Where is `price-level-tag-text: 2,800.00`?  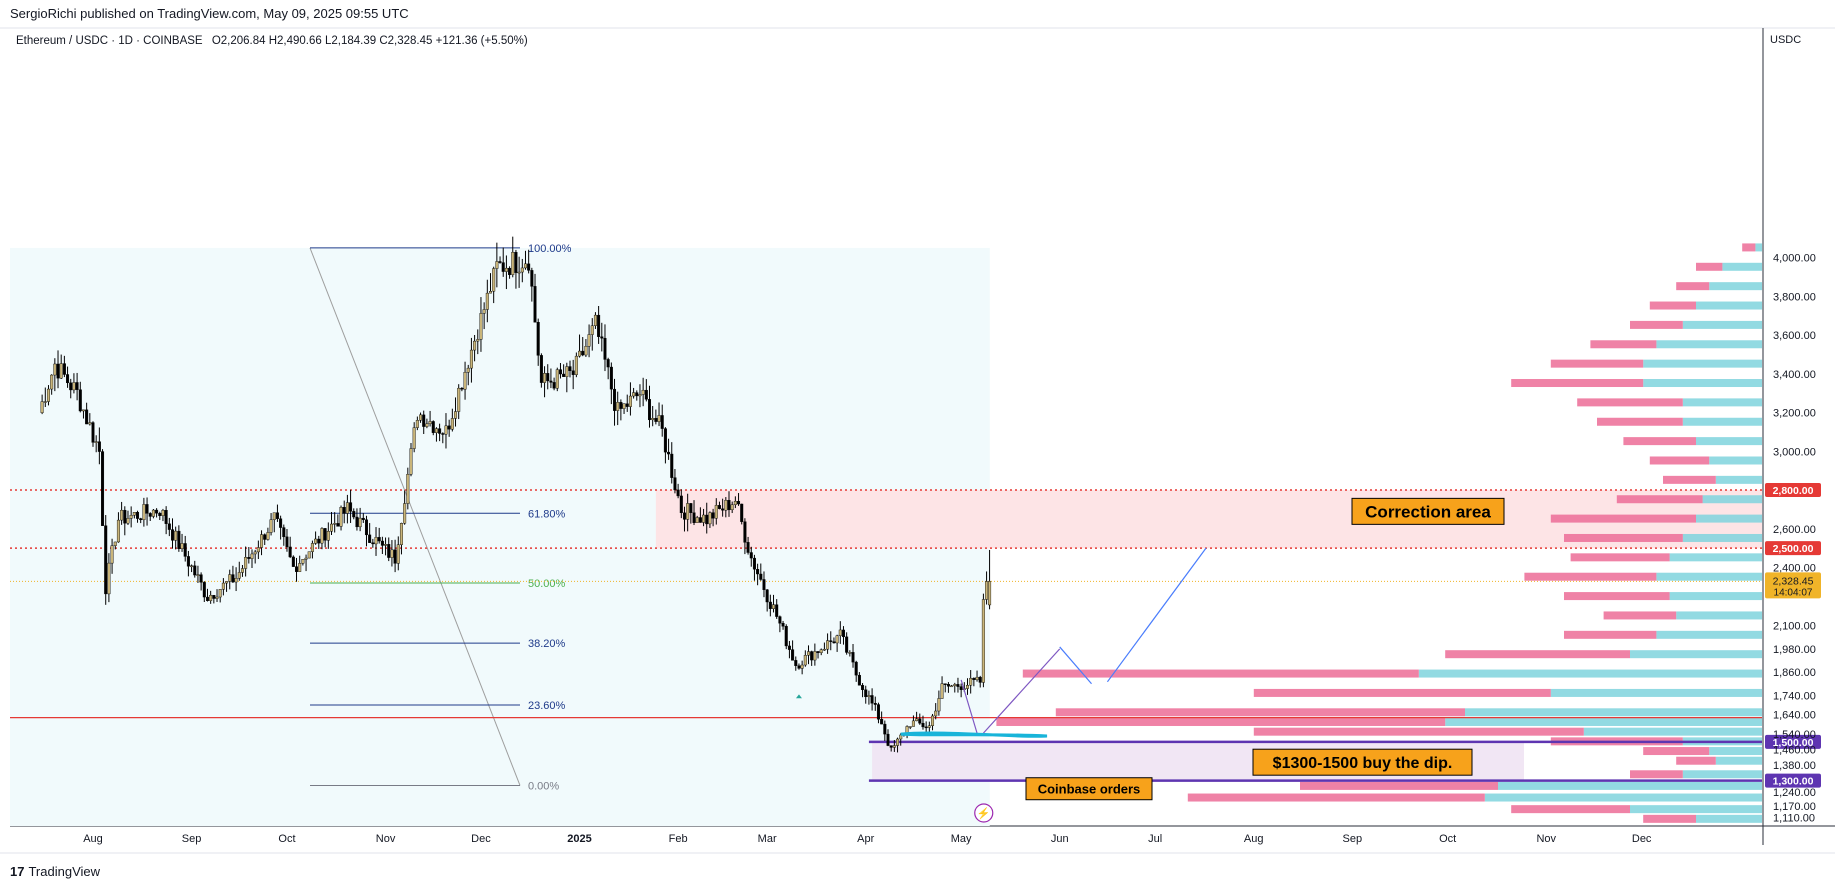 price-level-tag-text: 2,800.00 is located at coordinates (1793, 491).